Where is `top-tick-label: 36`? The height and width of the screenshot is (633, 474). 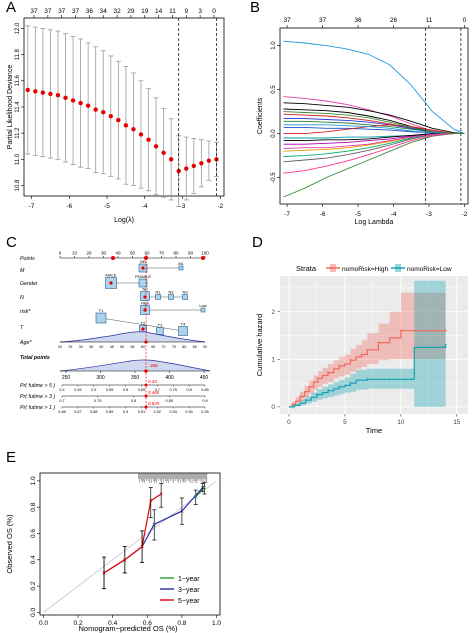
top-tick-label: 36 is located at coordinates (358, 20).